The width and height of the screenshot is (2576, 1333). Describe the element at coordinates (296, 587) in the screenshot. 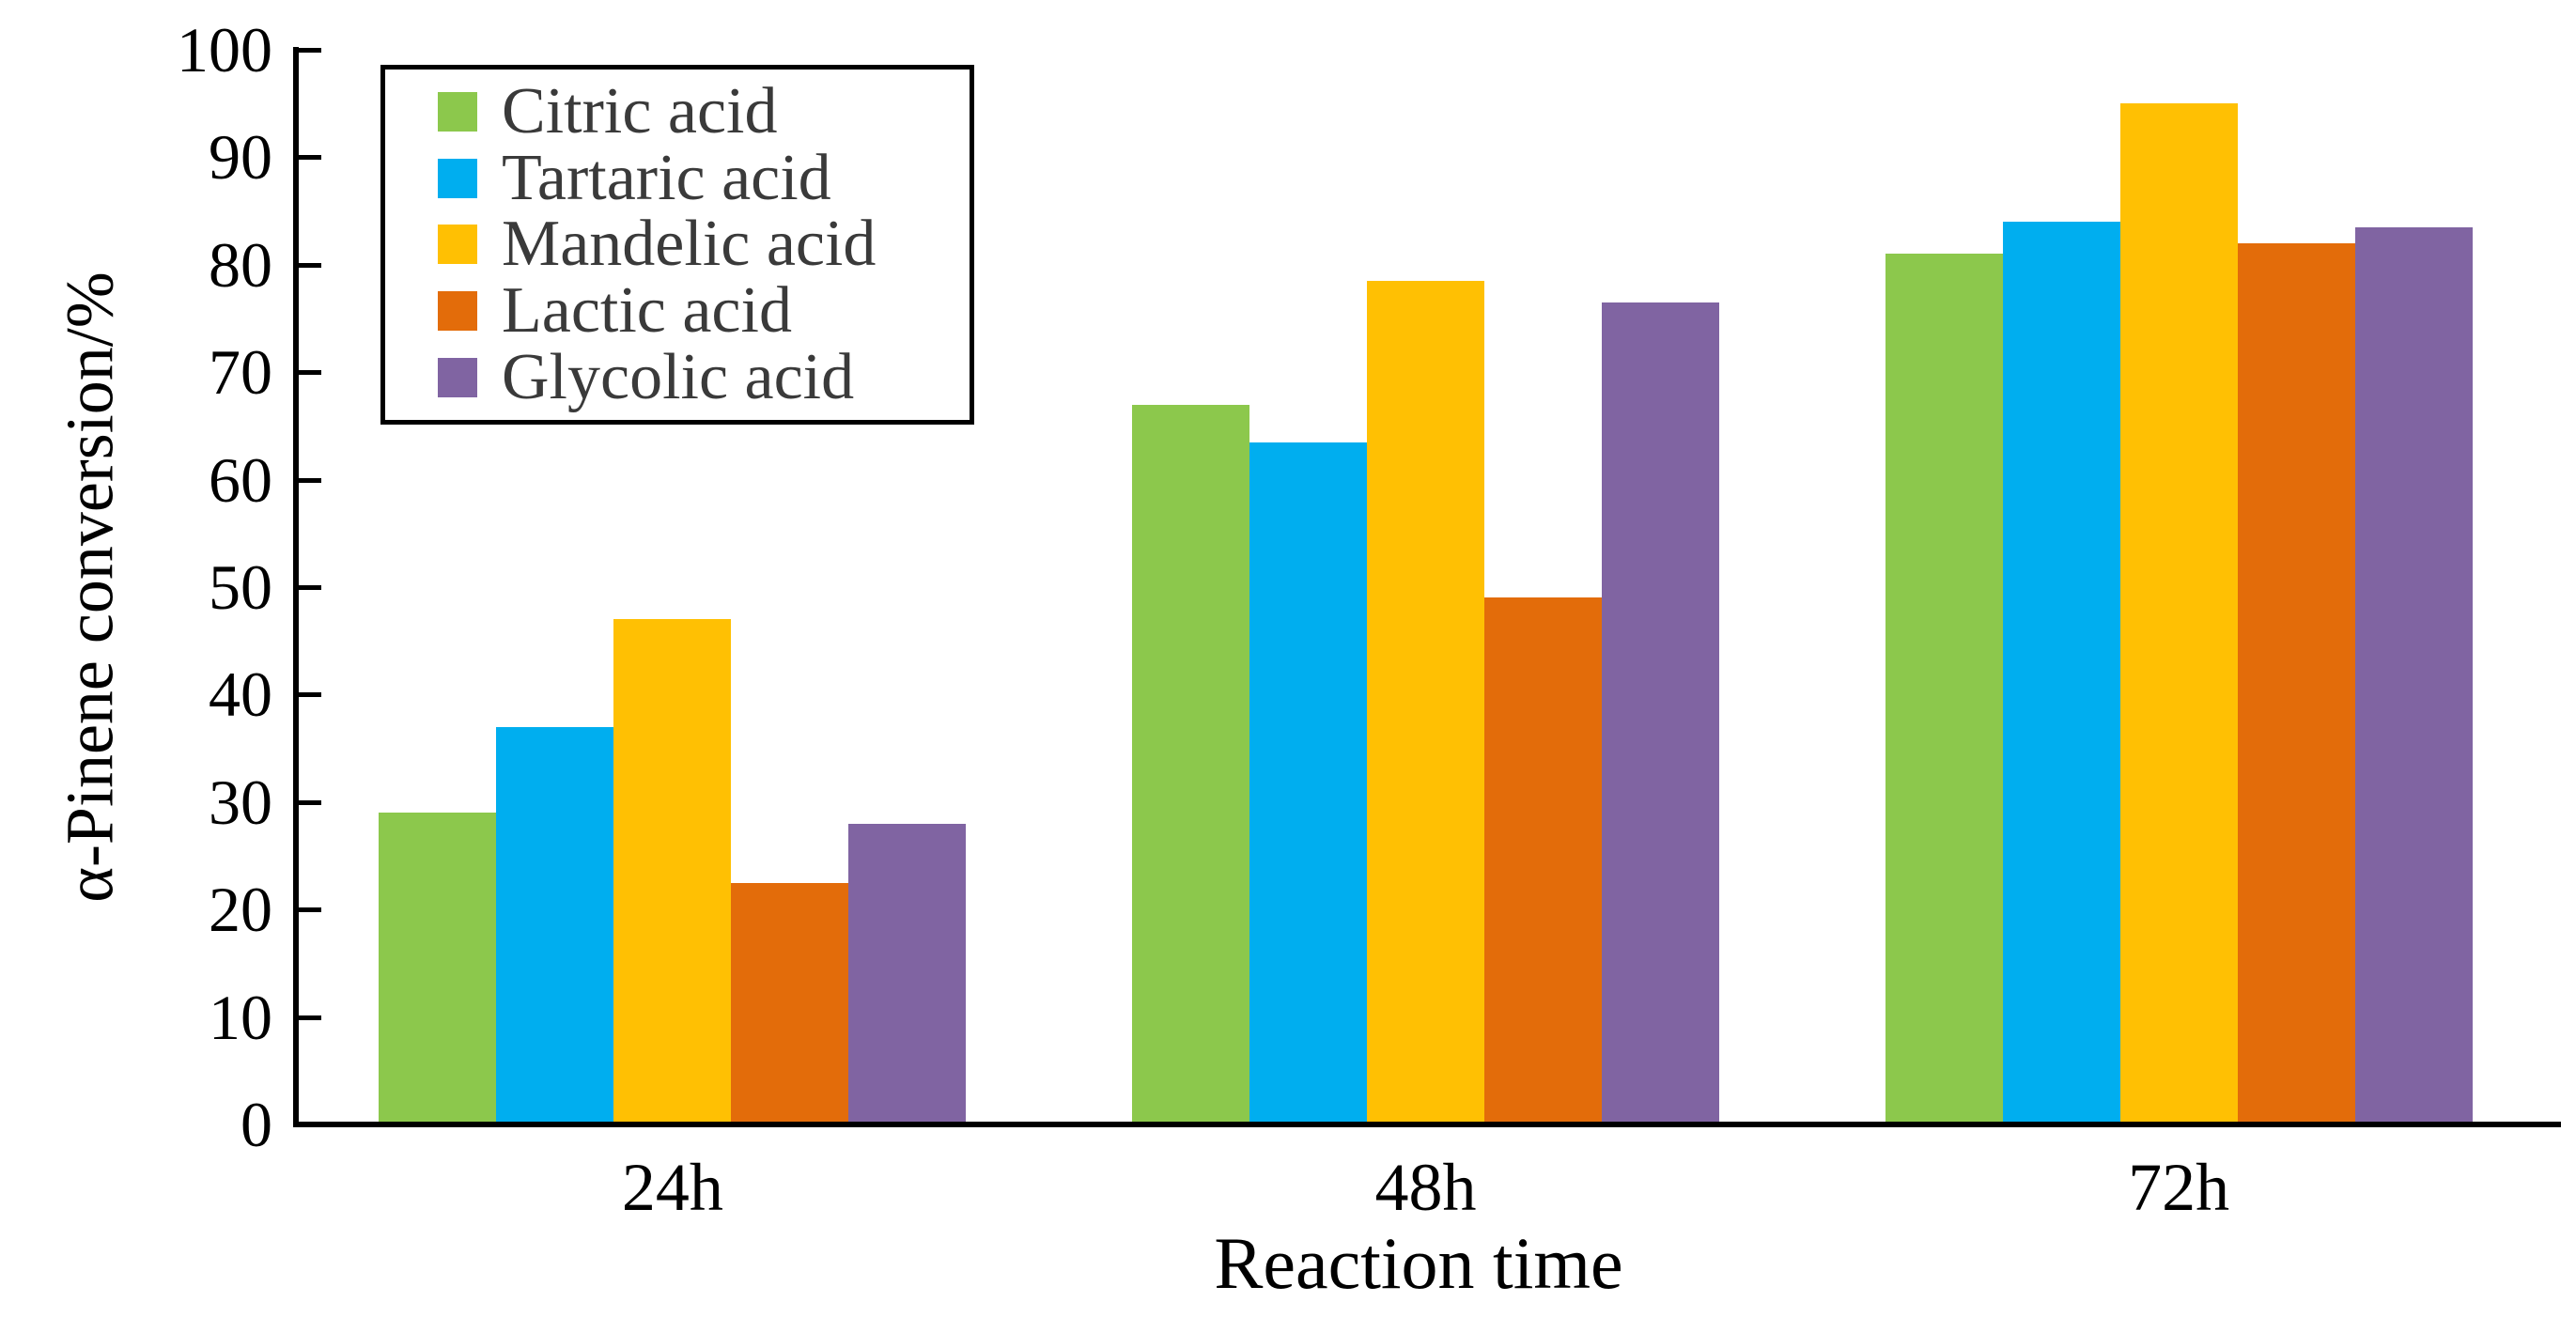

I see `y-axis-line` at that location.